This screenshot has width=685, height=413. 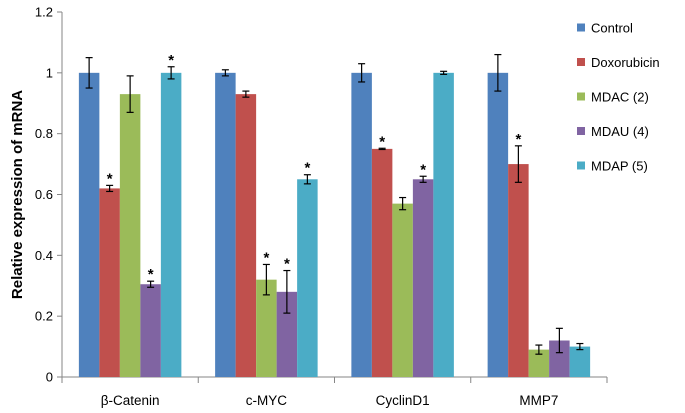 I want to click on y-tick-label: 0.4, so click(x=44, y=255).